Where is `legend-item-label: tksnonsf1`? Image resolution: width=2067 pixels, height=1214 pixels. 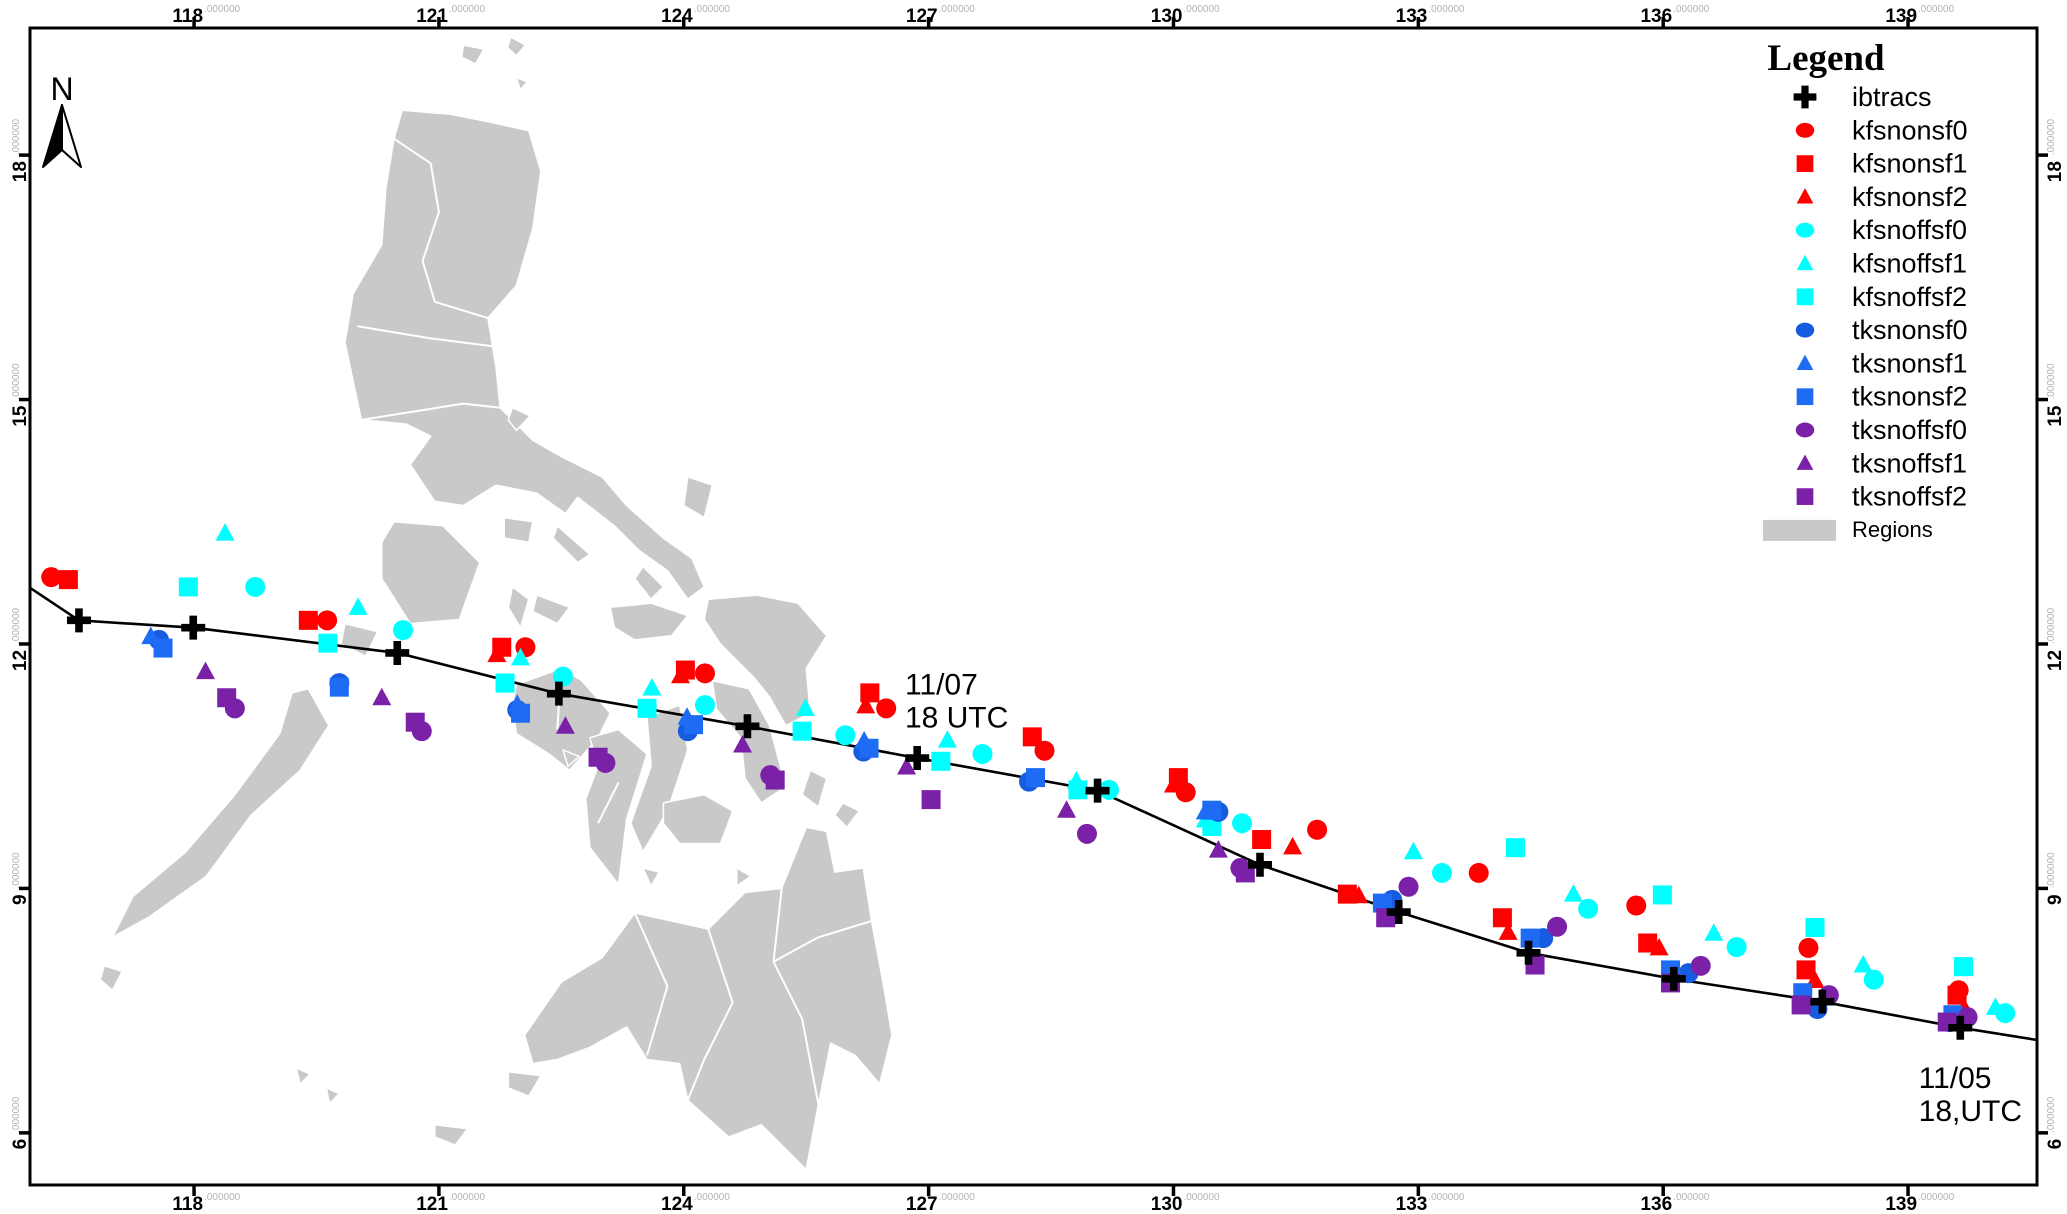 legend-item-label: tksnonsf1 is located at coordinates (1910, 363).